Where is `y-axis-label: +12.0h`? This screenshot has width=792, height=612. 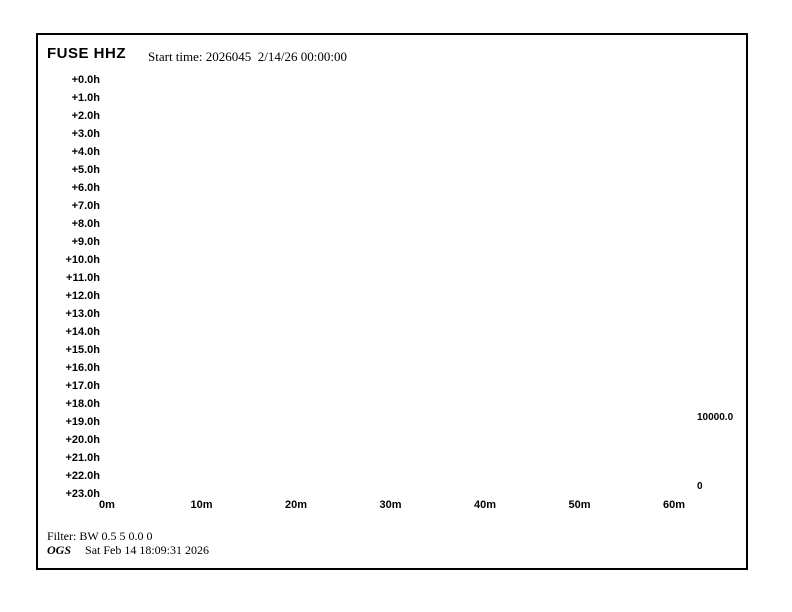 y-axis-label: +12.0h is located at coordinates (82, 296).